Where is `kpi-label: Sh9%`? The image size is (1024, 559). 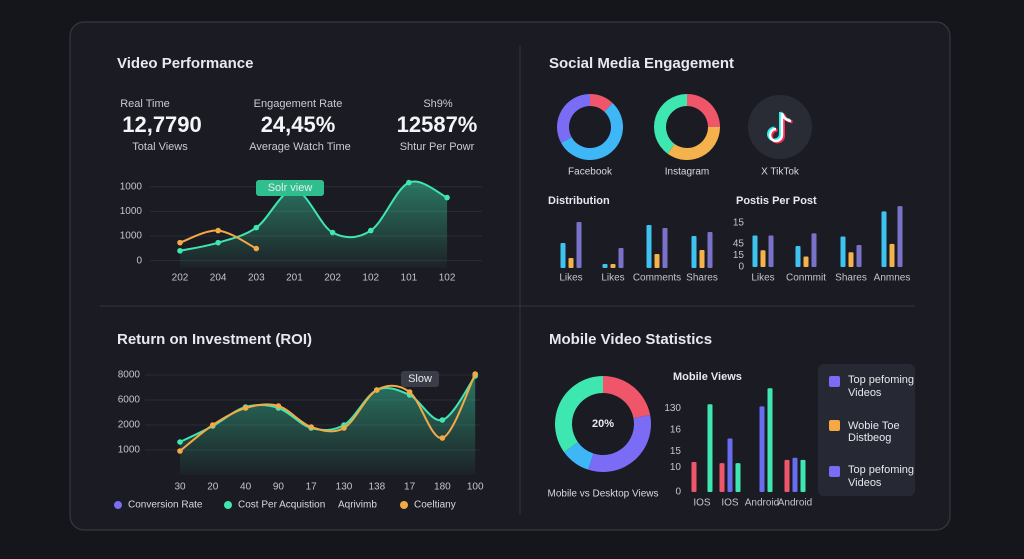 kpi-label: Sh9% is located at coordinates (438, 104).